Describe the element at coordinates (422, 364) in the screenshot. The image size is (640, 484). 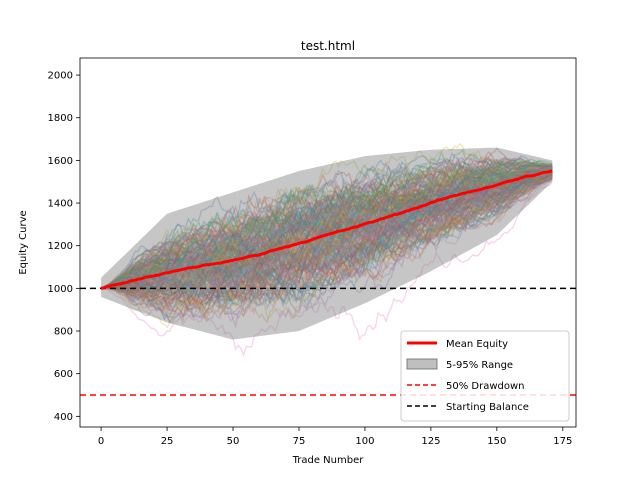
I see `legend-swatch` at that location.